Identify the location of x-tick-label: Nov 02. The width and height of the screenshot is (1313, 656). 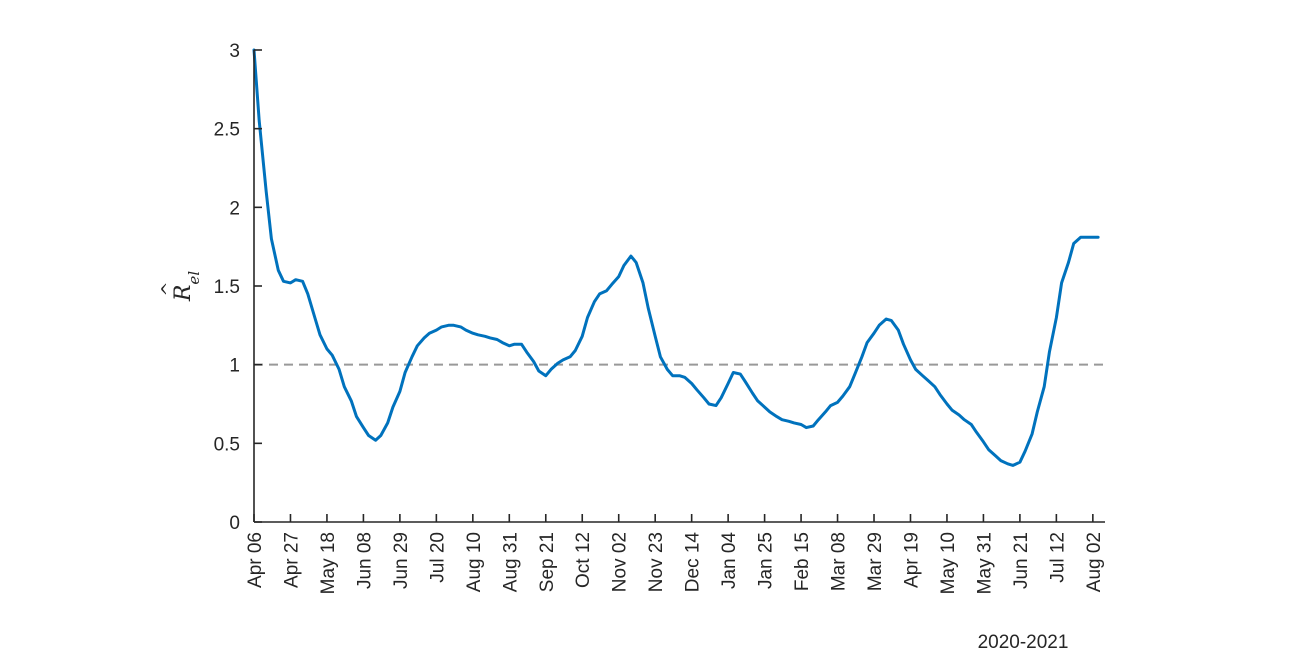
(620, 562).